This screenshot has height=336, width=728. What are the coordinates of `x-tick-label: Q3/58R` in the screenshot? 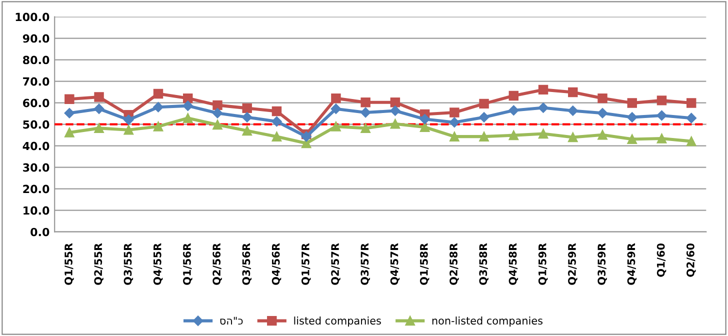 It's located at (483, 264).